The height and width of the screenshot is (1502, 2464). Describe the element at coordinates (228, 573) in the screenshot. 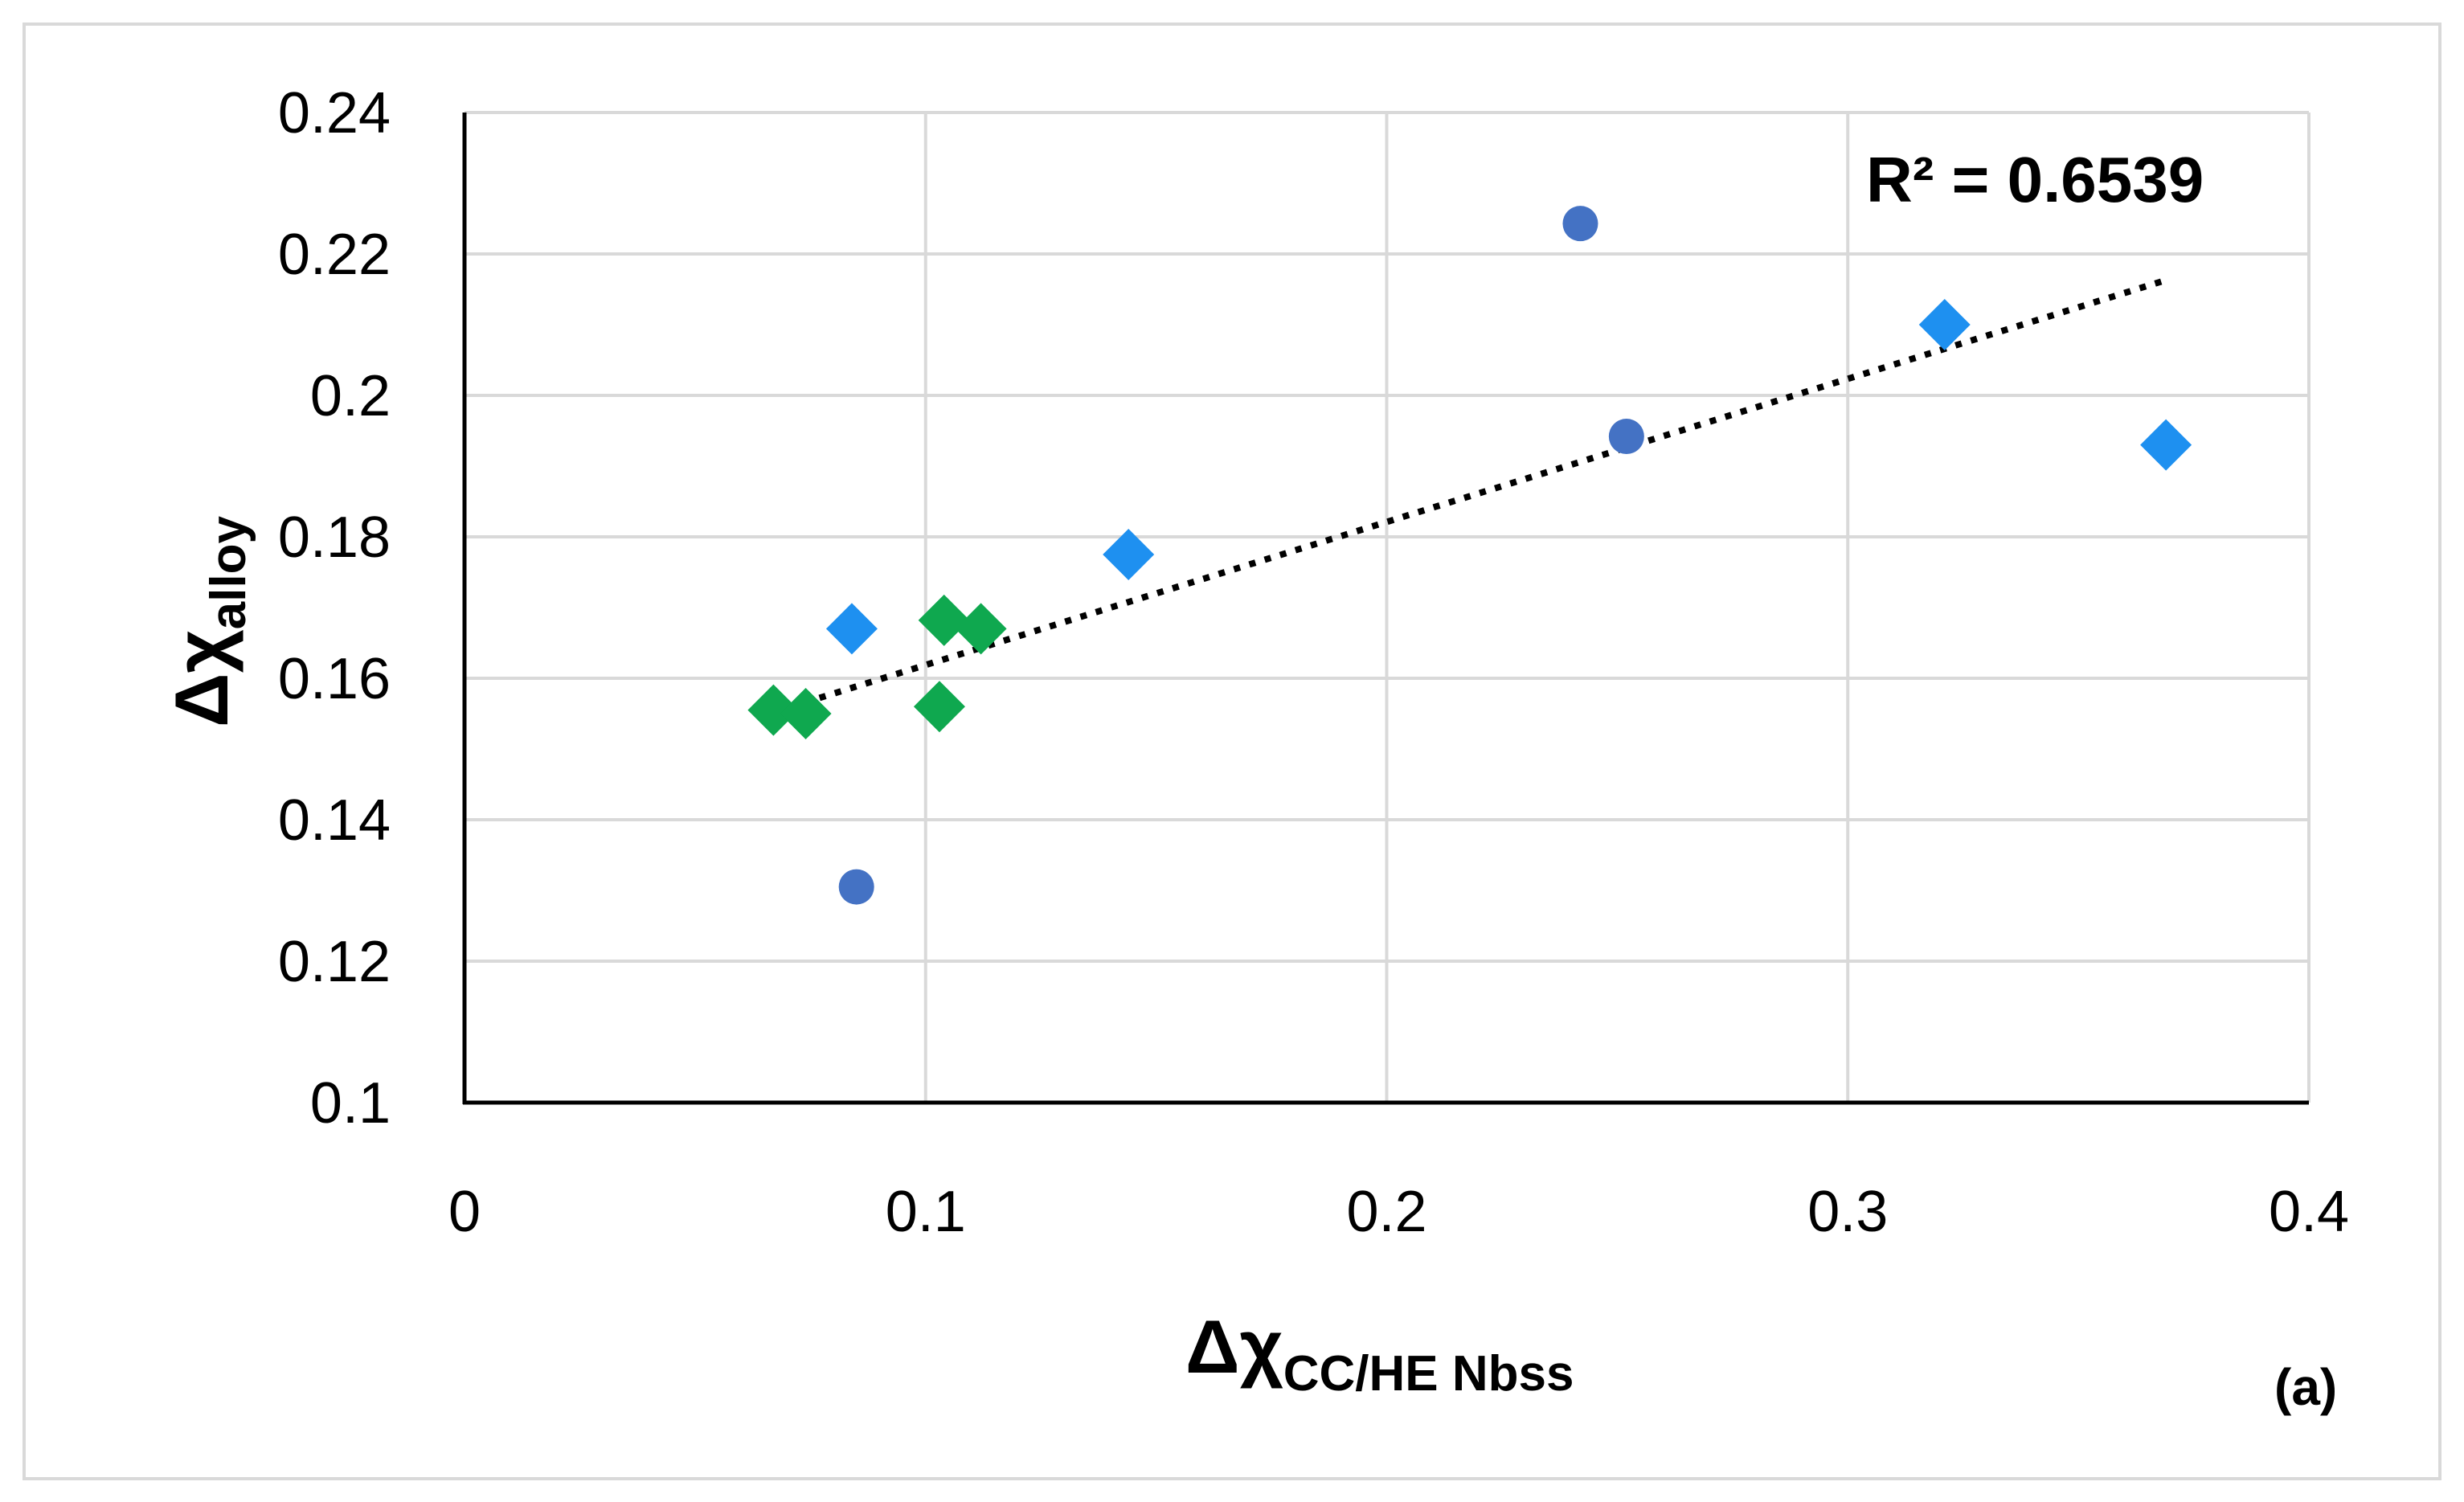

I see `y-axis-title-subscript: alloy` at that location.